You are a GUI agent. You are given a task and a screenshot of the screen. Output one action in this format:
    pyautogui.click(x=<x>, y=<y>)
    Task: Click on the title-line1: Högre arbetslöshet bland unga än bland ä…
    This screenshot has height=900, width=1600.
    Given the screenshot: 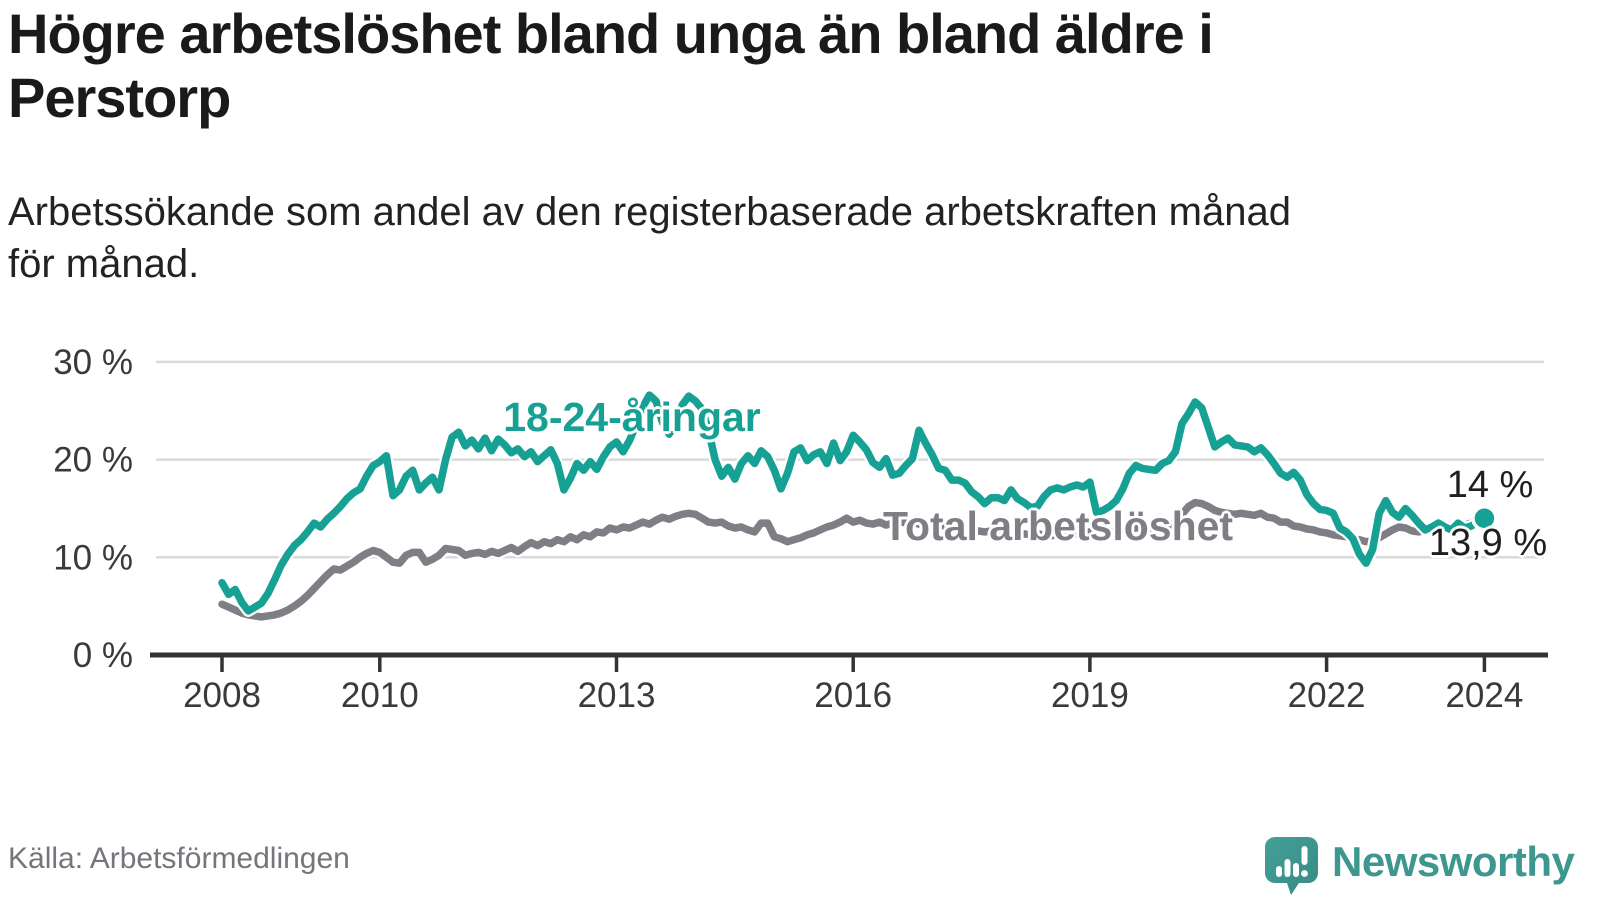 What is the action you would take?
    pyautogui.click(x=611, y=33)
    